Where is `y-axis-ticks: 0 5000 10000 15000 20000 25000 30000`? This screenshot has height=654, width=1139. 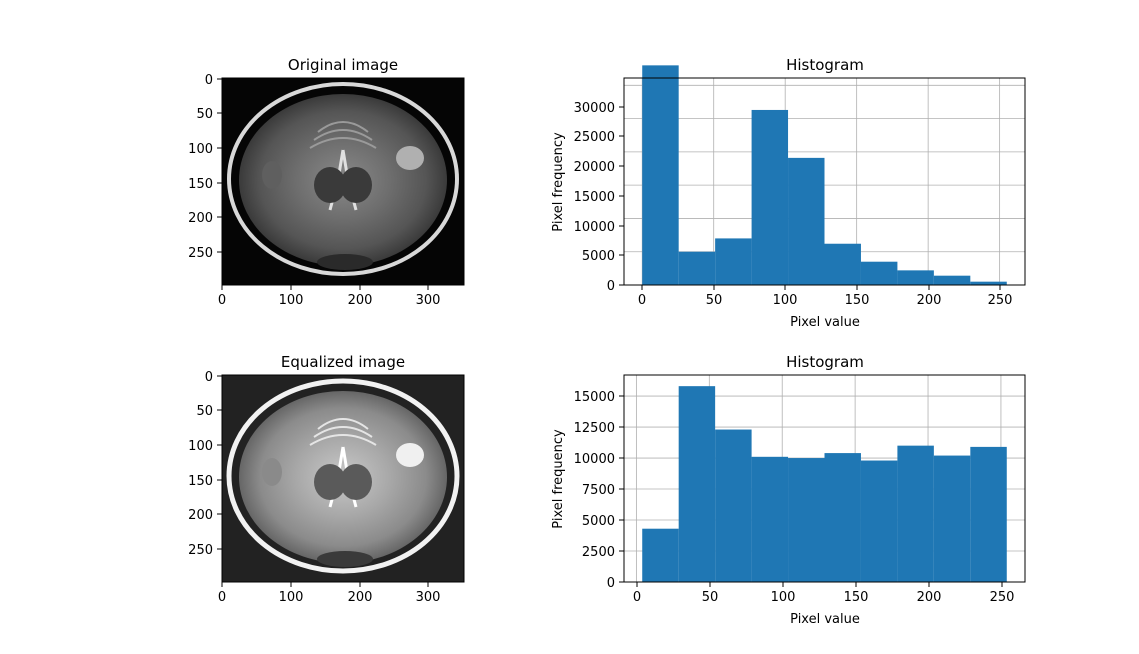
y-axis-ticks: 0 5000 10000 15000 20000 25000 30000 is located at coordinates (599, 197).